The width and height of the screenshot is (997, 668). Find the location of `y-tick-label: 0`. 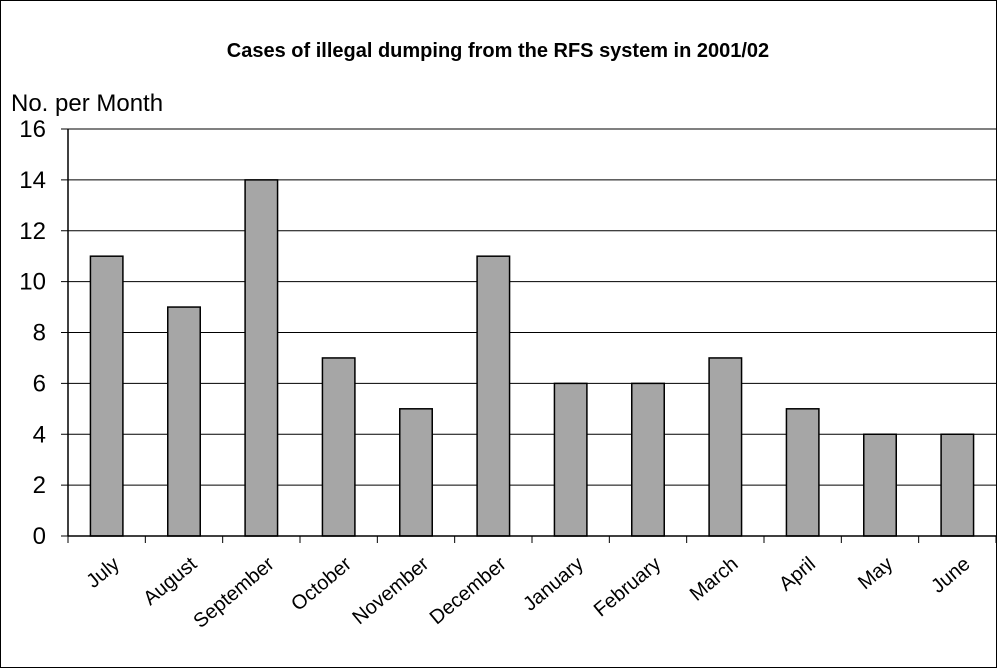

y-tick-label: 0 is located at coordinates (39, 536).